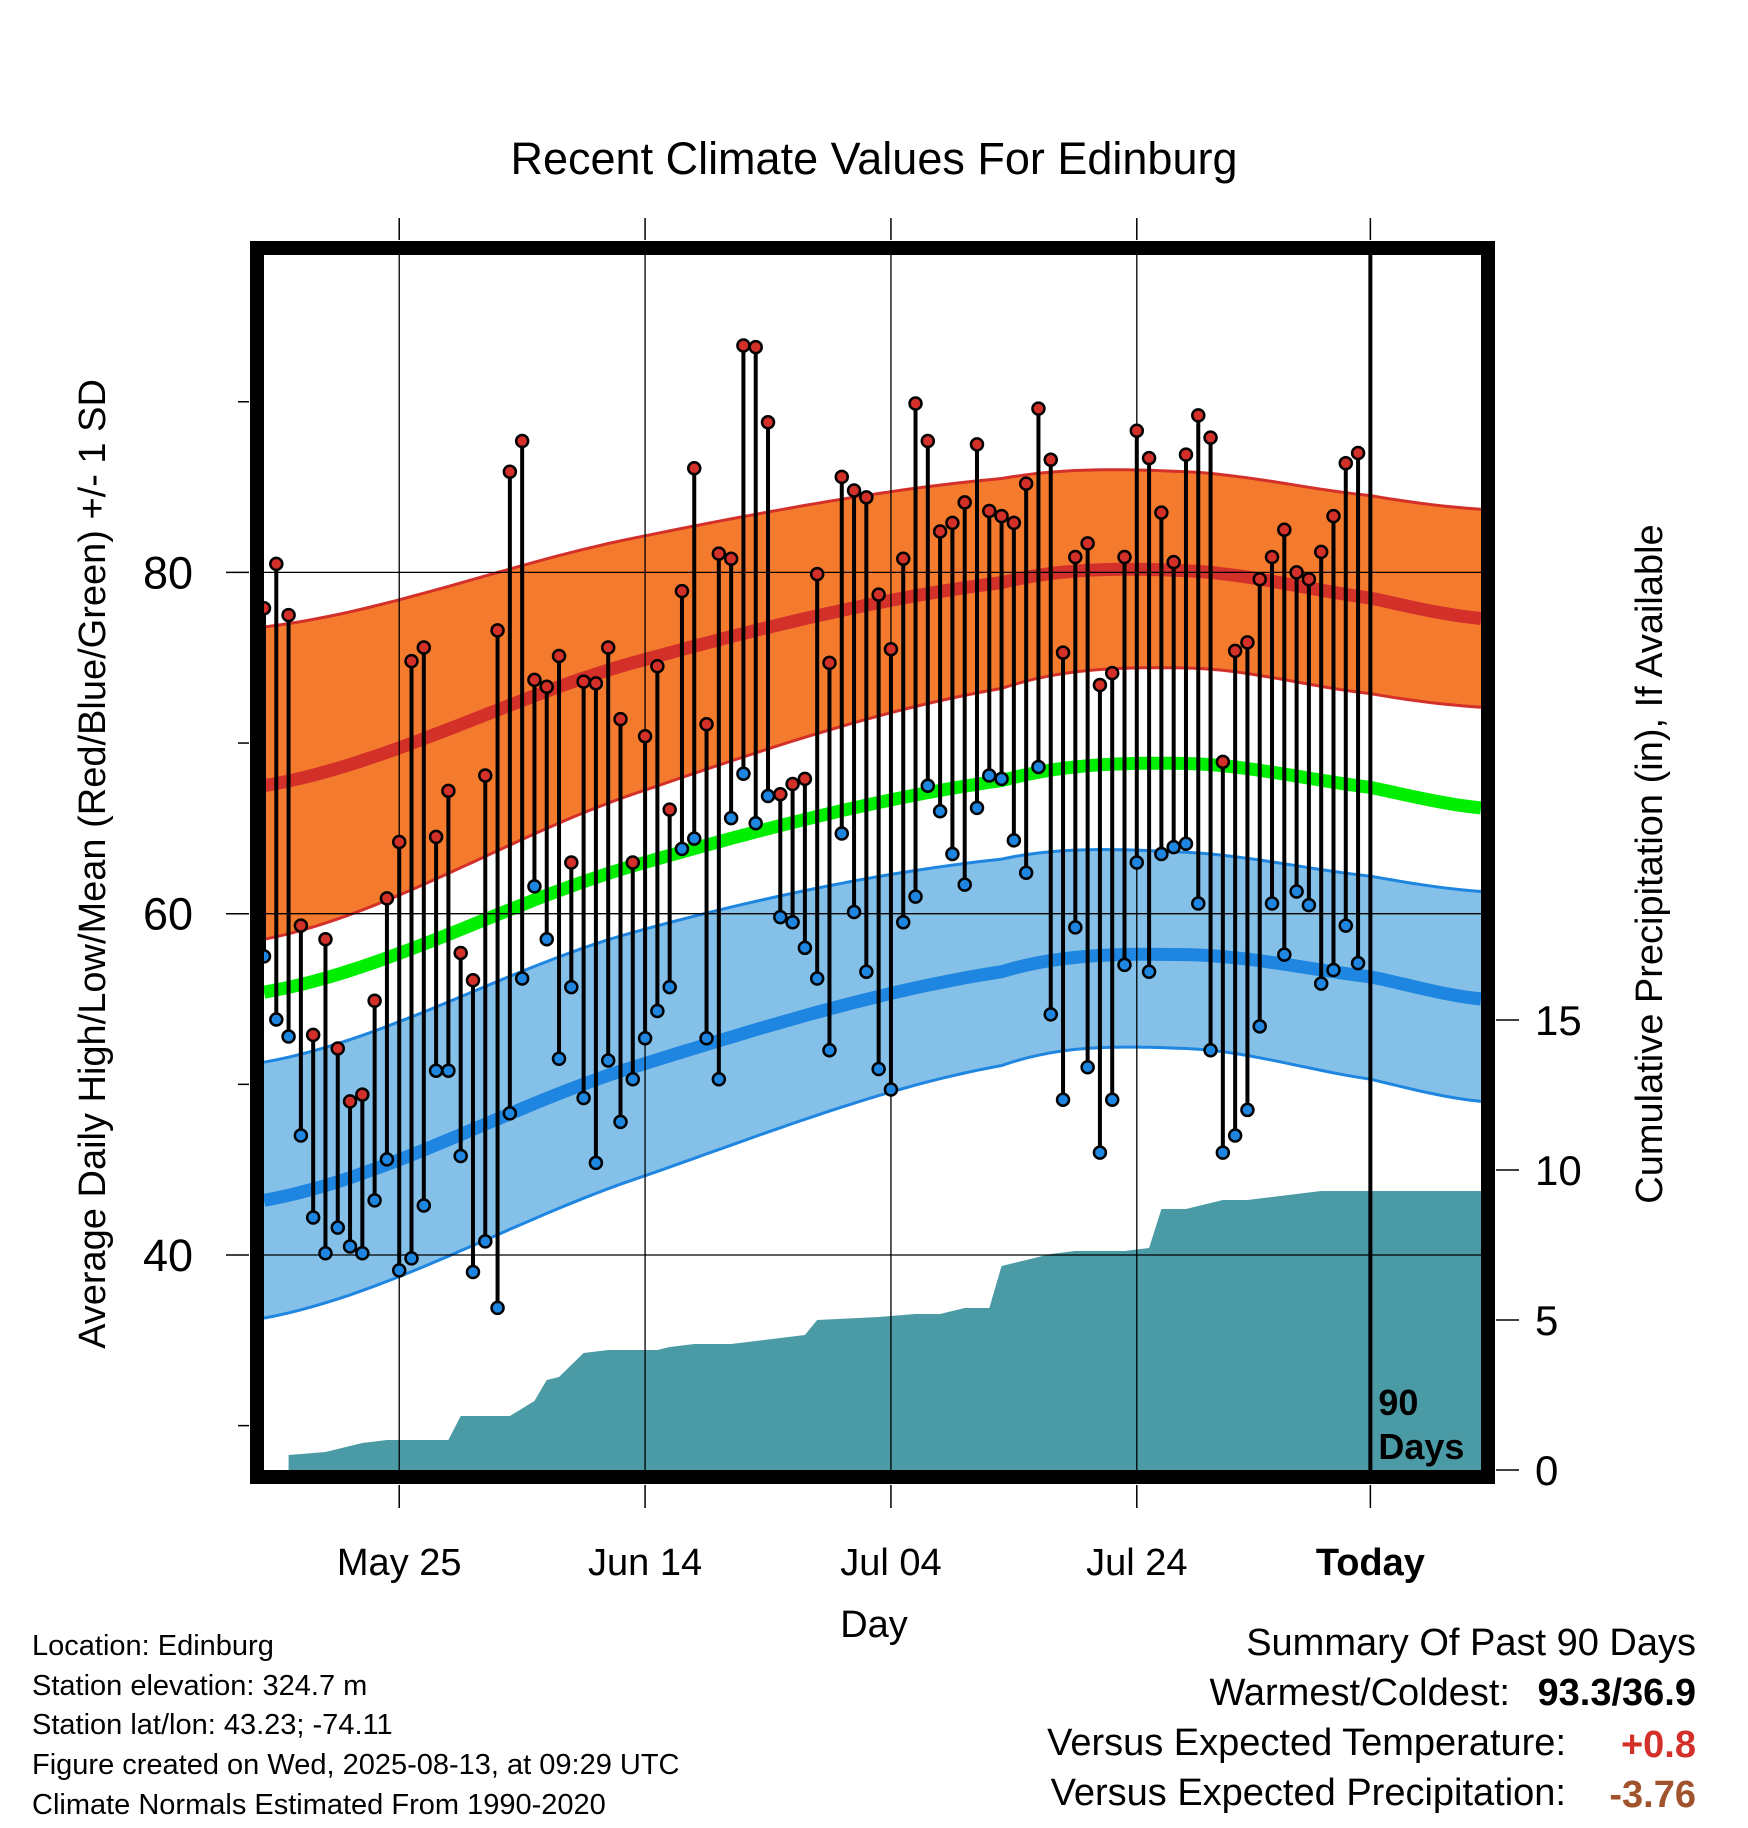  What do you see at coordinates (885, 1330) in the screenshot?
I see `precipitation-area` at bounding box center [885, 1330].